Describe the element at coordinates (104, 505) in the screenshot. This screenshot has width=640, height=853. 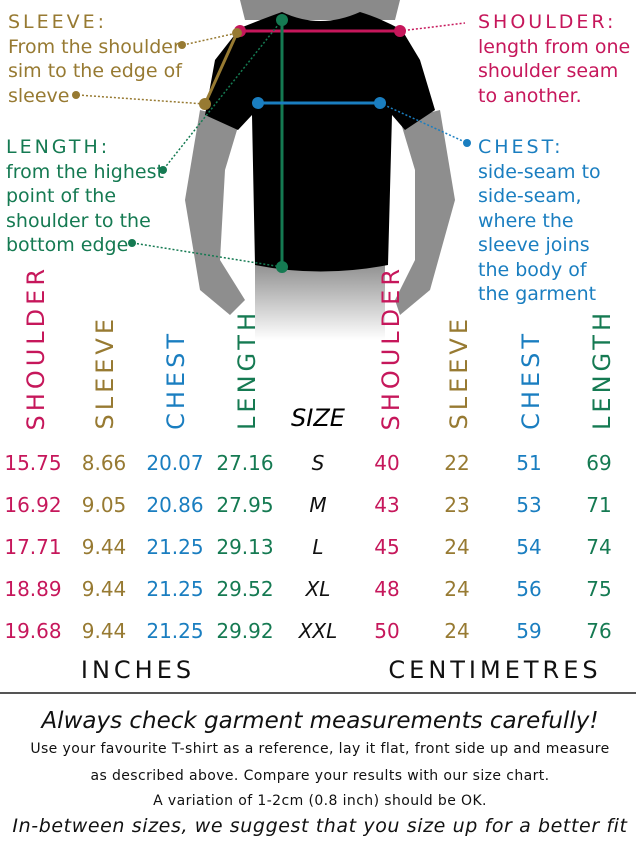
I see `sleeve-inches-cell: 9.05` at that location.